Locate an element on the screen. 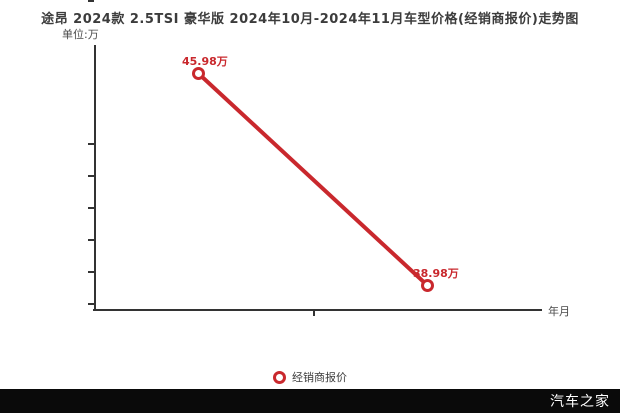 This screenshot has width=620, height=413. footer-brand-bar: 汽车之家 is located at coordinates (310, 401).